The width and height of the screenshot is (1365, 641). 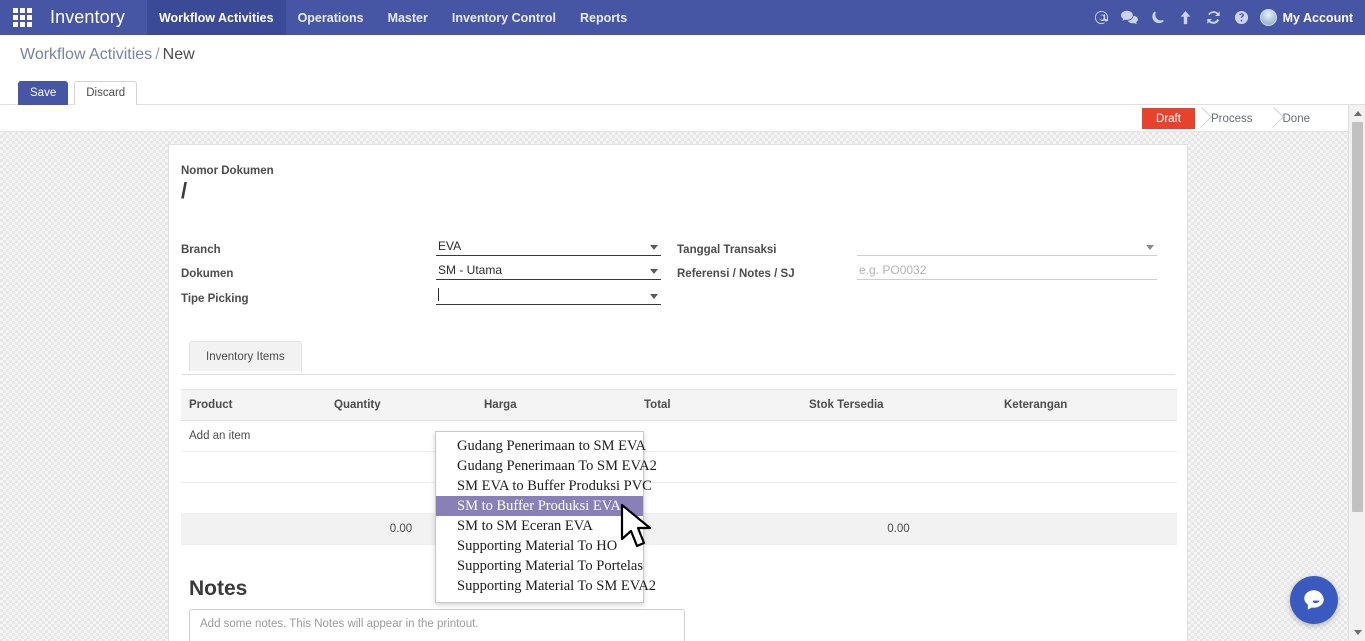 What do you see at coordinates (1130, 17) in the screenshot?
I see `messages-icon` at bounding box center [1130, 17].